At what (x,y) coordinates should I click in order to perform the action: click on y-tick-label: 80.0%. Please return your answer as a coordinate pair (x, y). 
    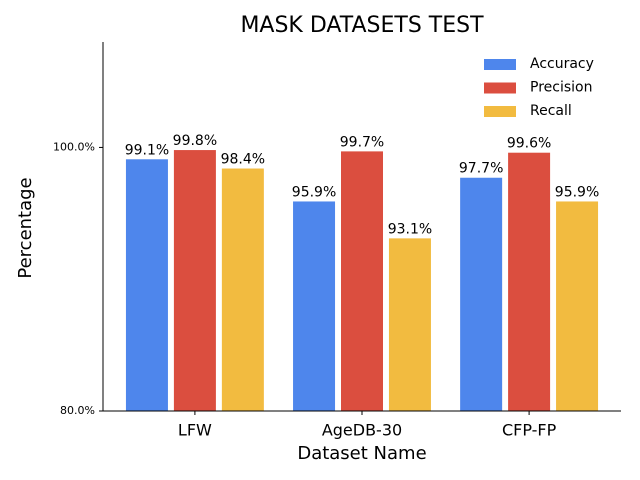
    Looking at the image, I should click on (77, 410).